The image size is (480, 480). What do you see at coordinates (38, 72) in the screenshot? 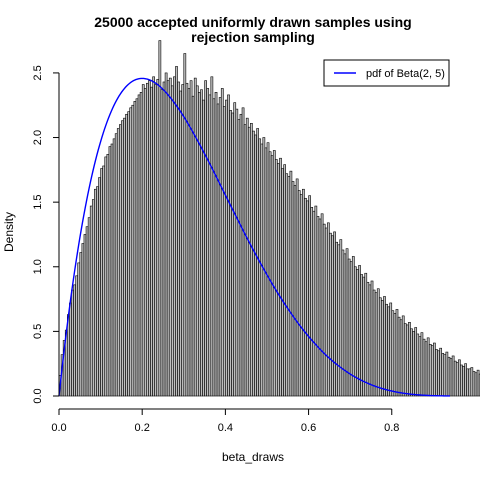
I see `y-tick-label: 2.5` at bounding box center [38, 72].